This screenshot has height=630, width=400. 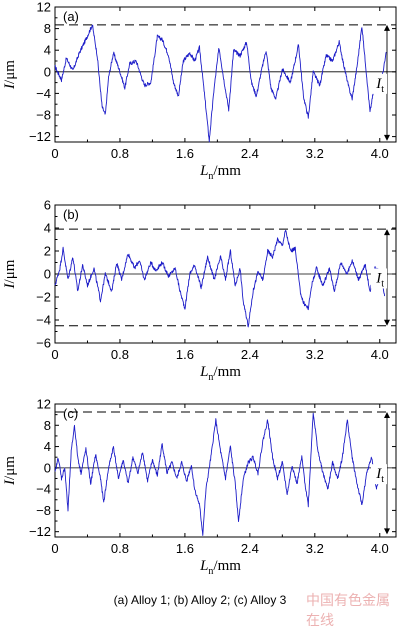 What do you see at coordinates (348, 611) in the screenshot?
I see `watermark: 中国有色金属在线` at bounding box center [348, 611].